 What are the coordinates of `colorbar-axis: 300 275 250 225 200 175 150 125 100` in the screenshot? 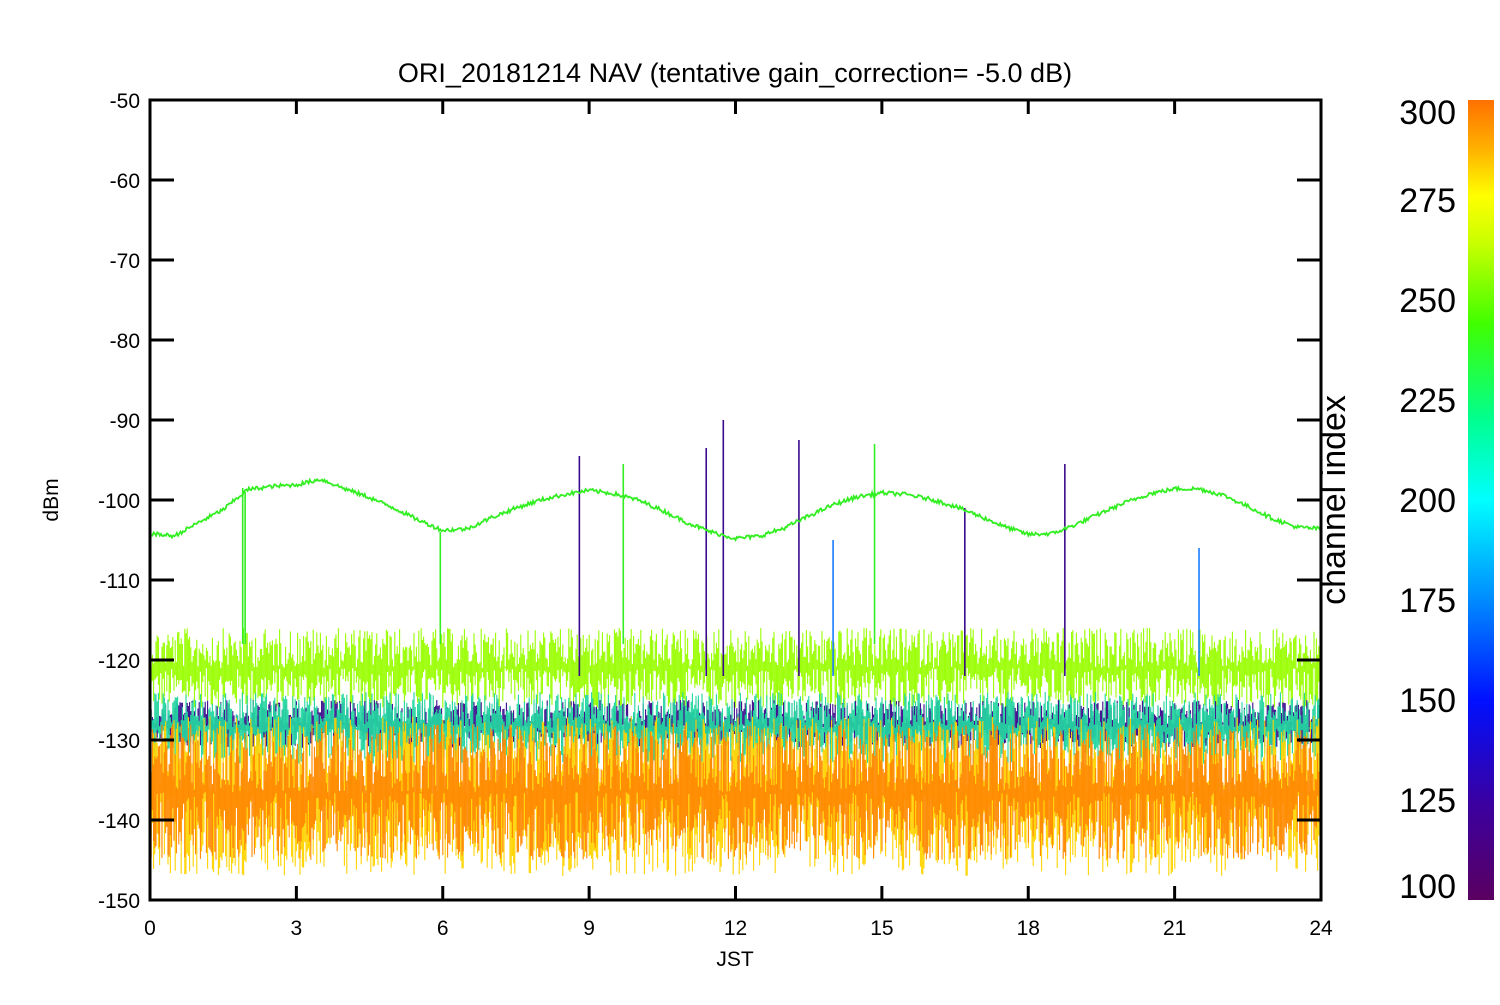 It's located at (1427, 500).